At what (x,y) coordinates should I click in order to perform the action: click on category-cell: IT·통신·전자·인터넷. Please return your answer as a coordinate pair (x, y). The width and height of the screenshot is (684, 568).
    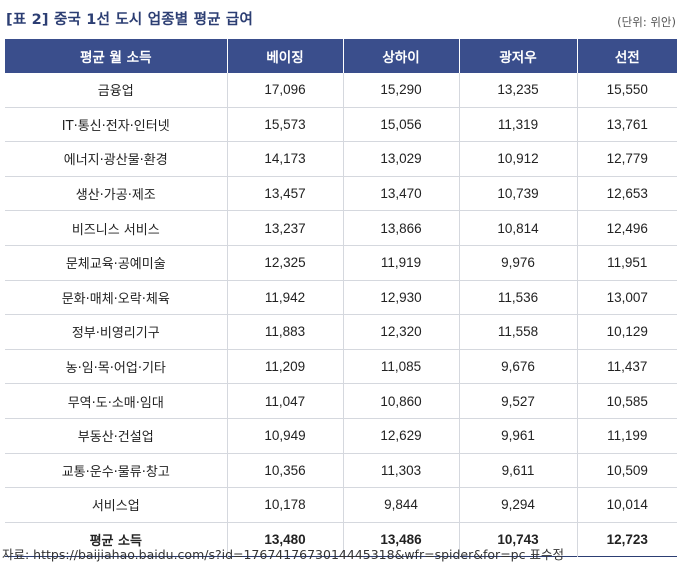
    Looking at the image, I should click on (116, 125).